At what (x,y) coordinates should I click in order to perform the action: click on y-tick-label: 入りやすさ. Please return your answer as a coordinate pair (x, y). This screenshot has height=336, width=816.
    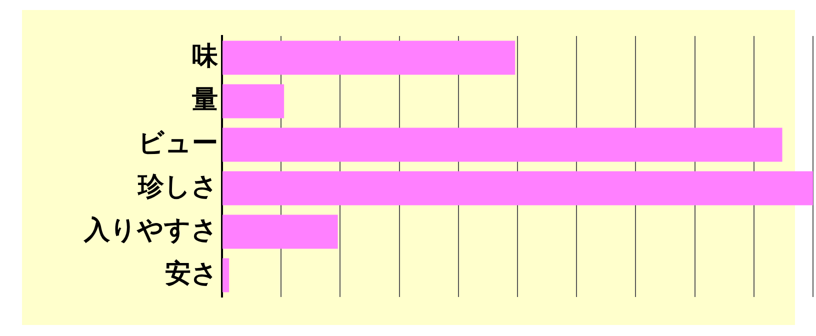
    Looking at the image, I should click on (150, 231).